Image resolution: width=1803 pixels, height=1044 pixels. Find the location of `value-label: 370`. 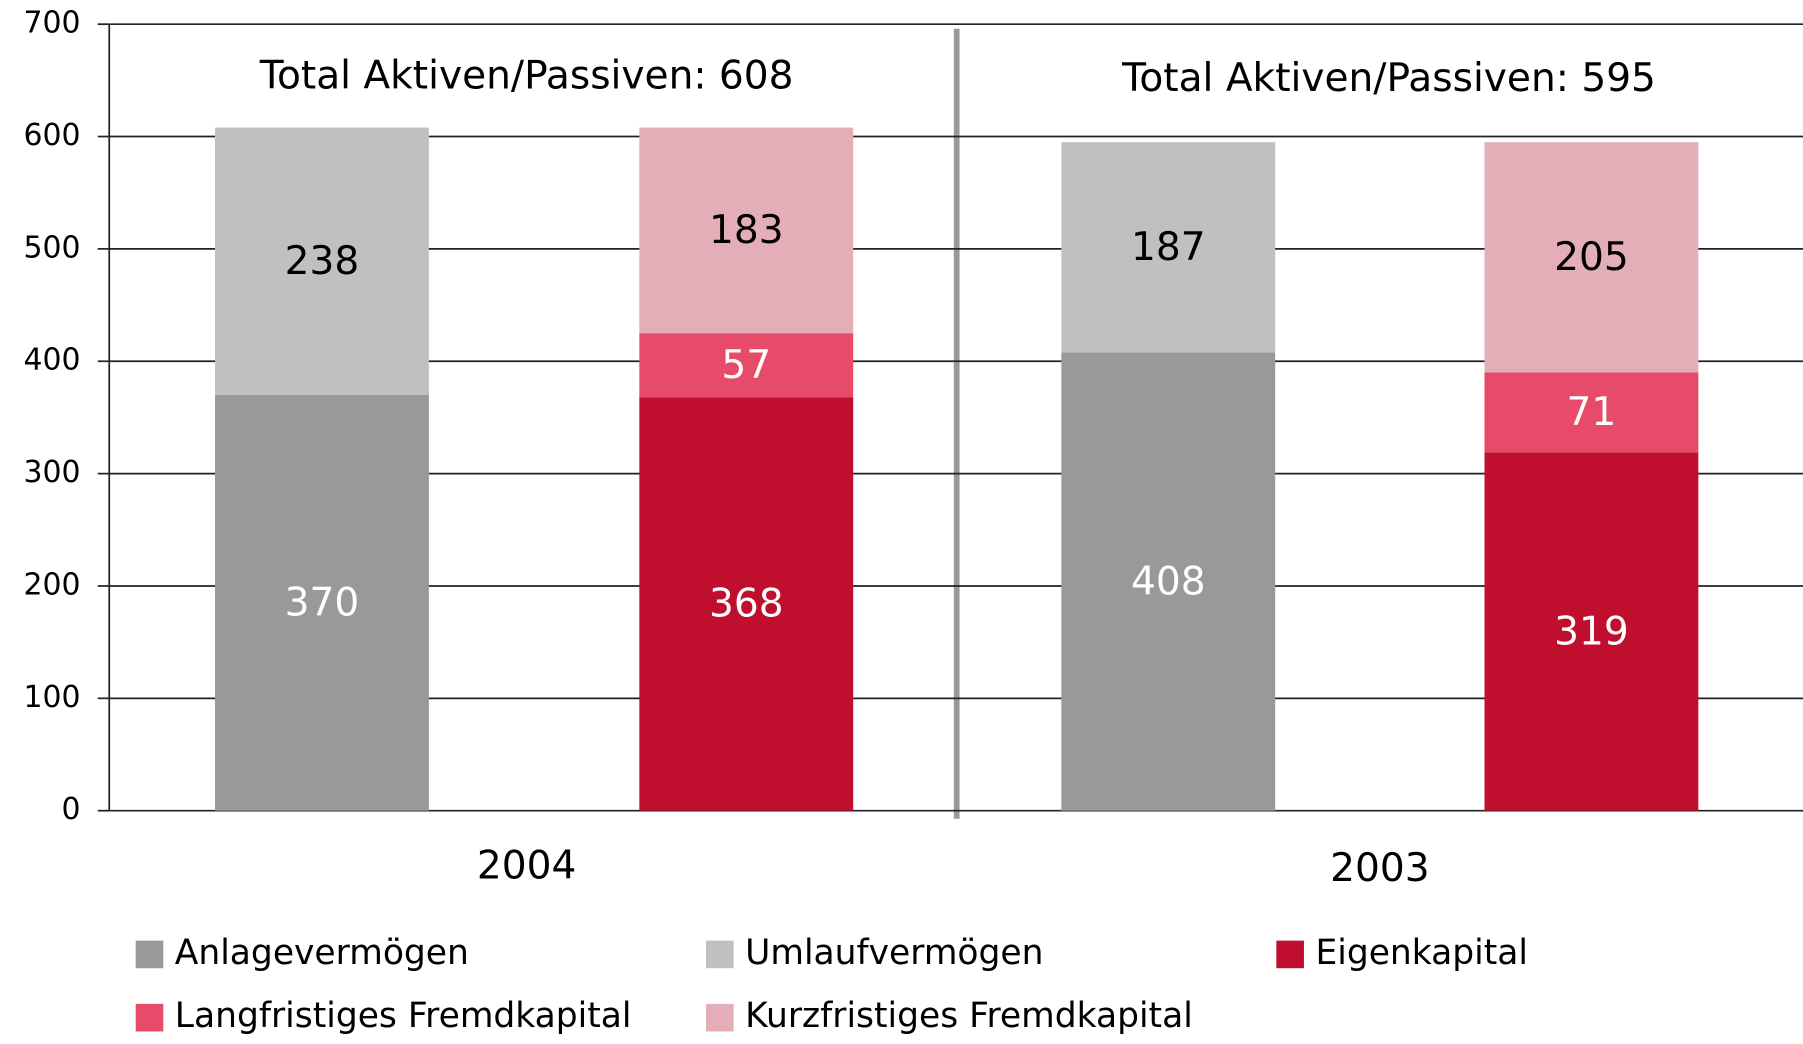

value-label: 370 is located at coordinates (322, 603).